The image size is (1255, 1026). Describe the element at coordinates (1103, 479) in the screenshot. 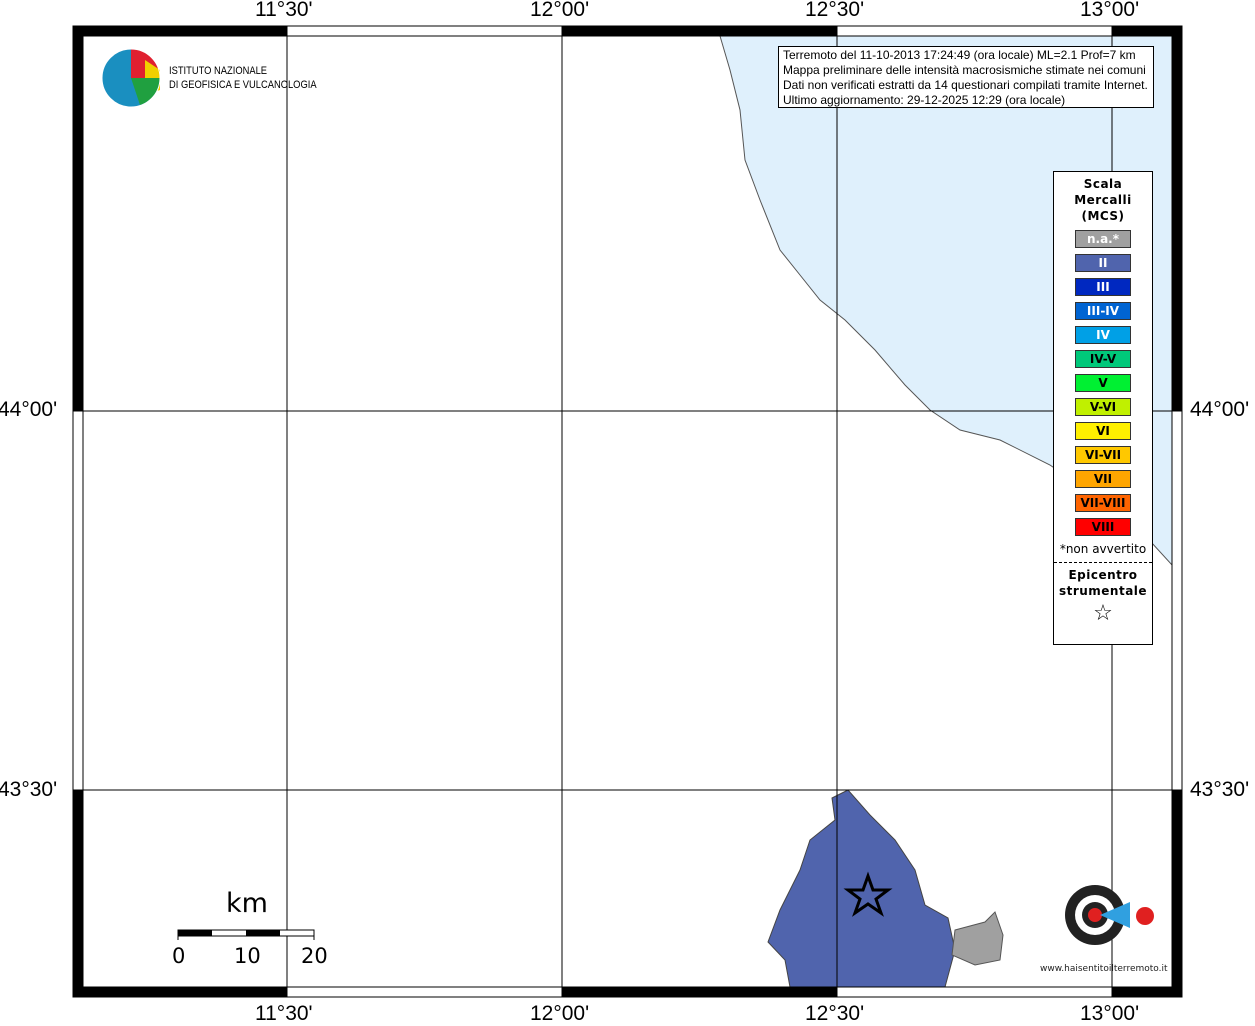

I see `legend-swatch-vii: VII` at that location.